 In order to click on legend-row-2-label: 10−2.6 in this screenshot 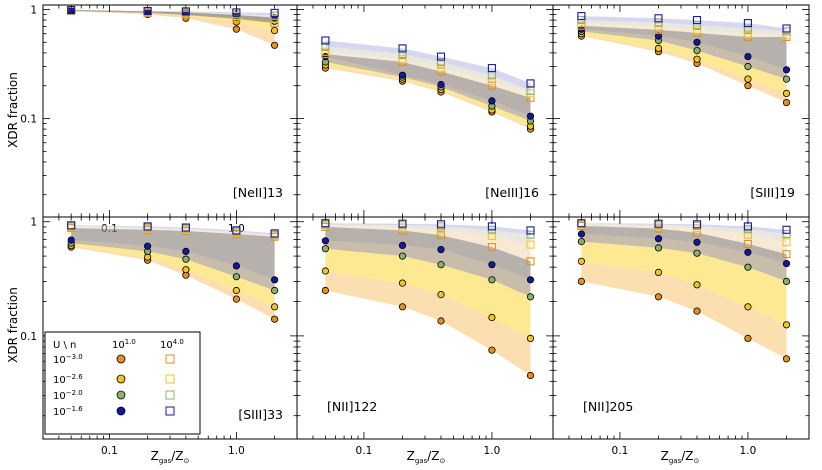, I will do `click(68, 379)`.